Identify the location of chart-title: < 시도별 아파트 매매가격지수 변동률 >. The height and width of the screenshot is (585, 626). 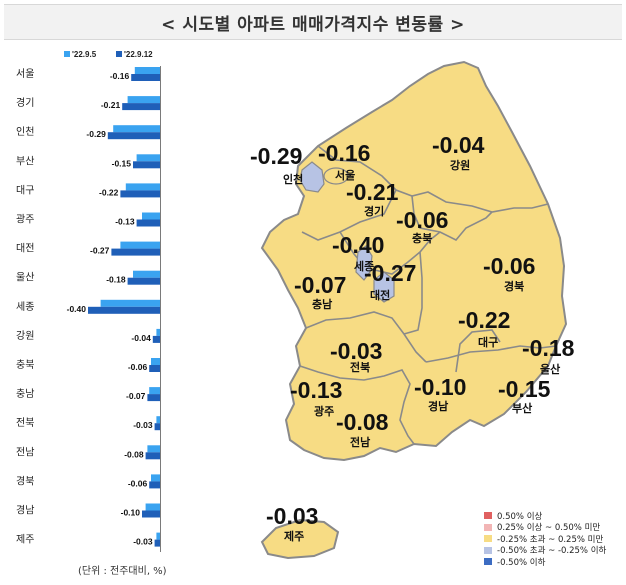
(313, 24).